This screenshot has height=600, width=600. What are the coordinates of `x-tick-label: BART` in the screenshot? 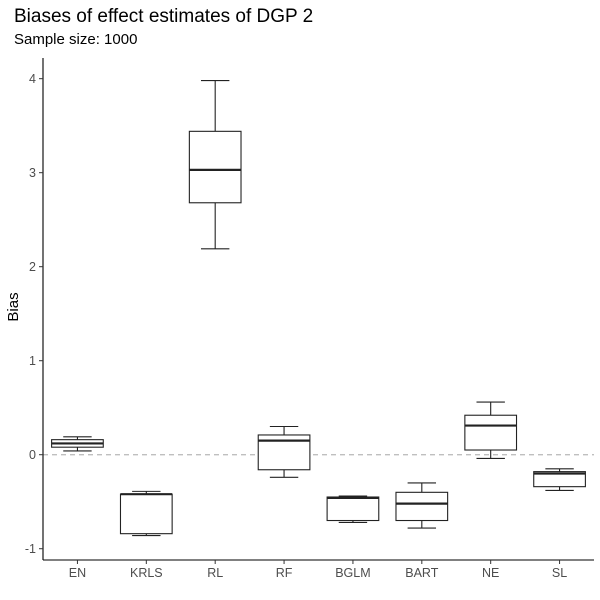 It's located at (421, 573).